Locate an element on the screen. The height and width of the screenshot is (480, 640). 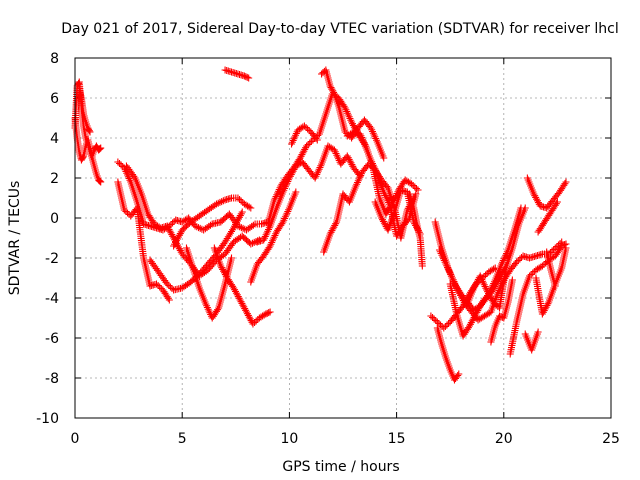
y-tick-label: 0 is located at coordinates (54, 219).